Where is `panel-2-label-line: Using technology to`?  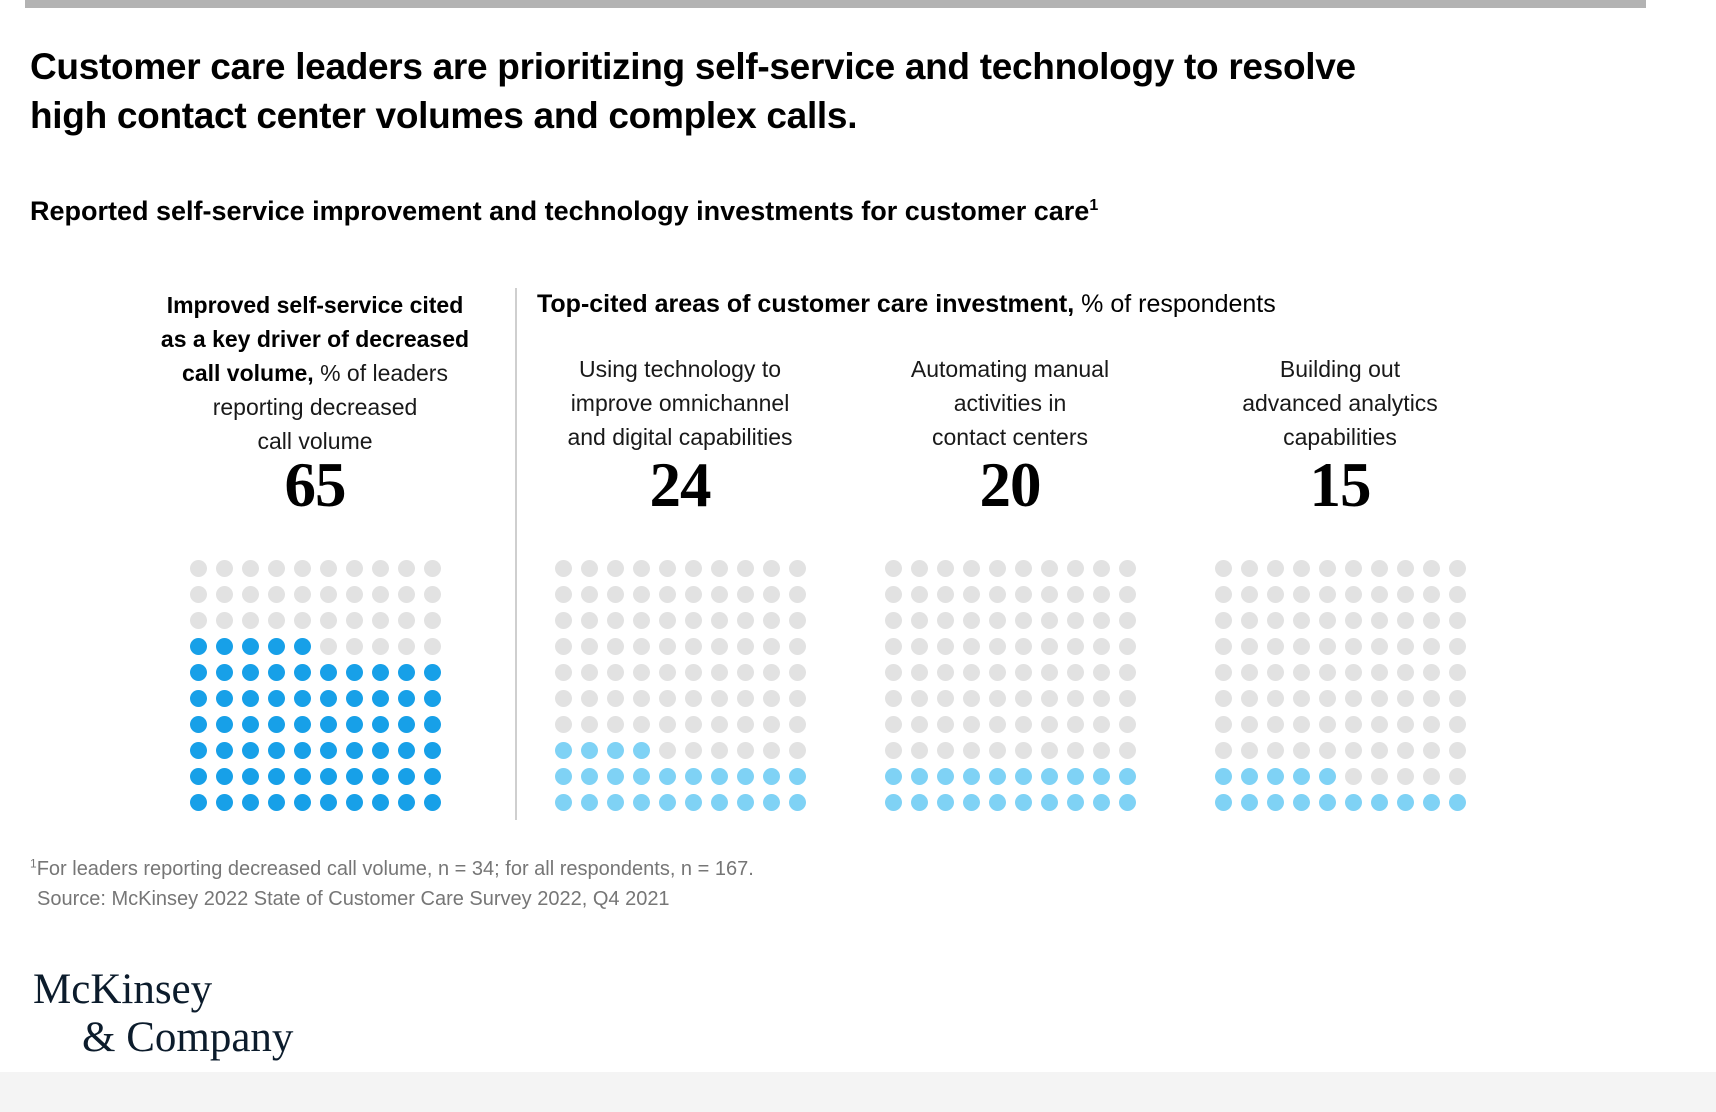 panel-2-label-line: Using technology to is located at coordinates (679, 369).